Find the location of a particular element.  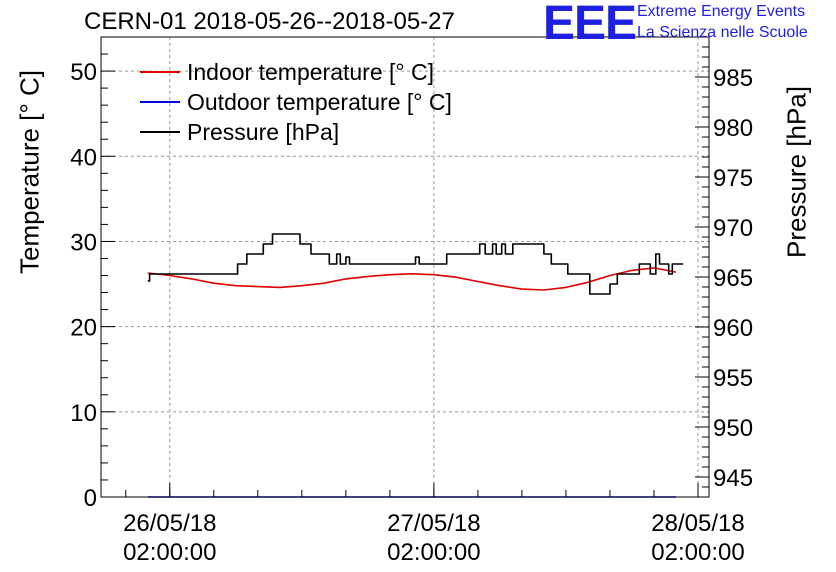

y2-tick-label: 945 is located at coordinates (733, 478).